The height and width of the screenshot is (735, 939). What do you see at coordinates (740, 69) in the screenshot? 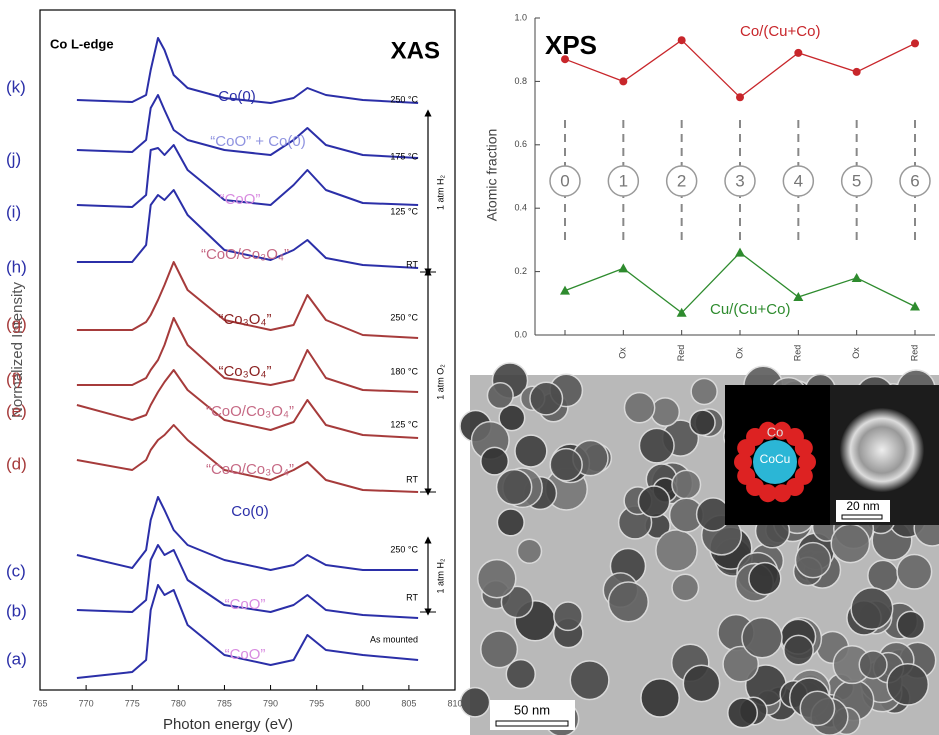
I see `series-line` at bounding box center [740, 69].